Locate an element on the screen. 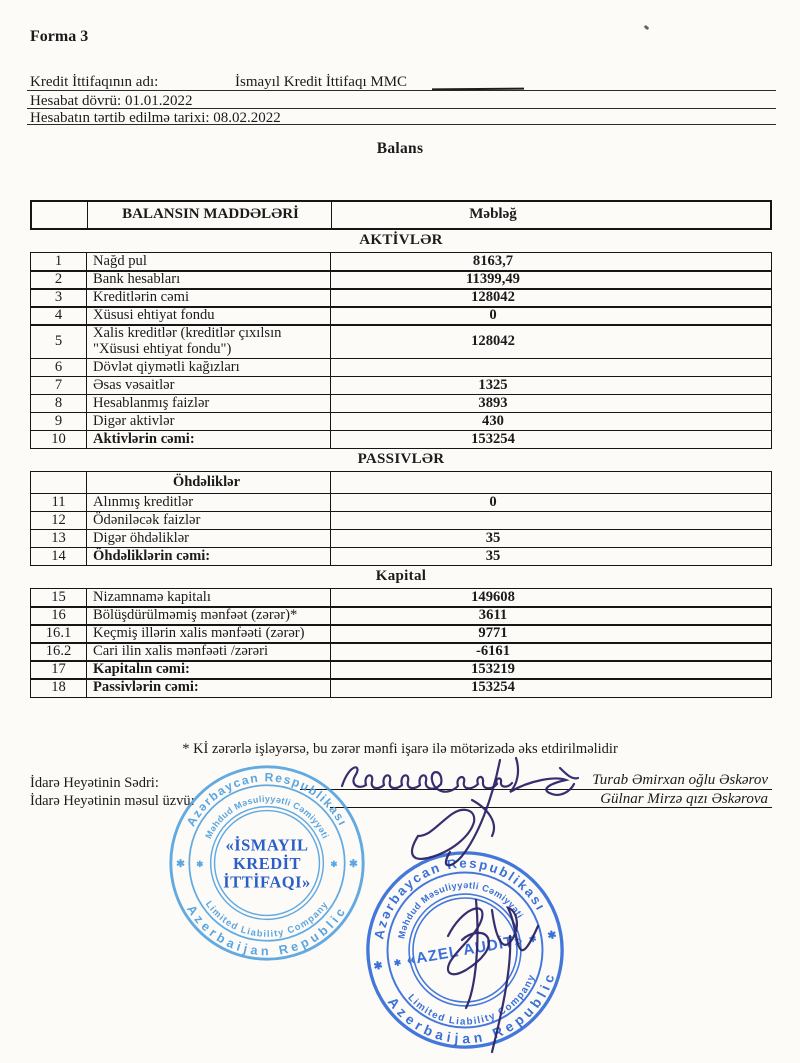  table-row: Öhdəliklər is located at coordinates (401, 482).